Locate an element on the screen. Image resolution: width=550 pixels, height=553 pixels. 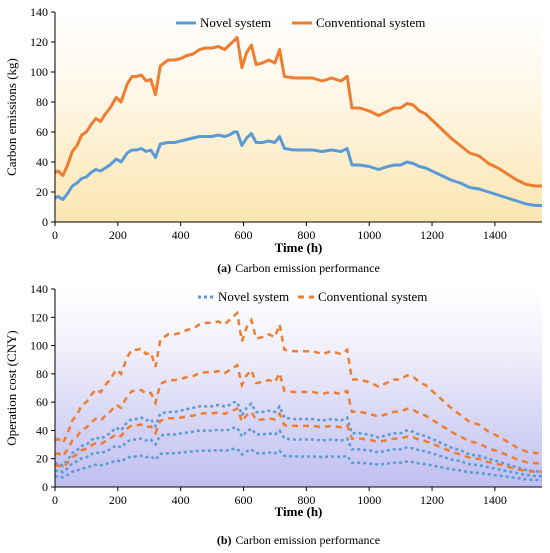
chart-caption: (b) Carbon emission performance is located at coordinates (298, 540).